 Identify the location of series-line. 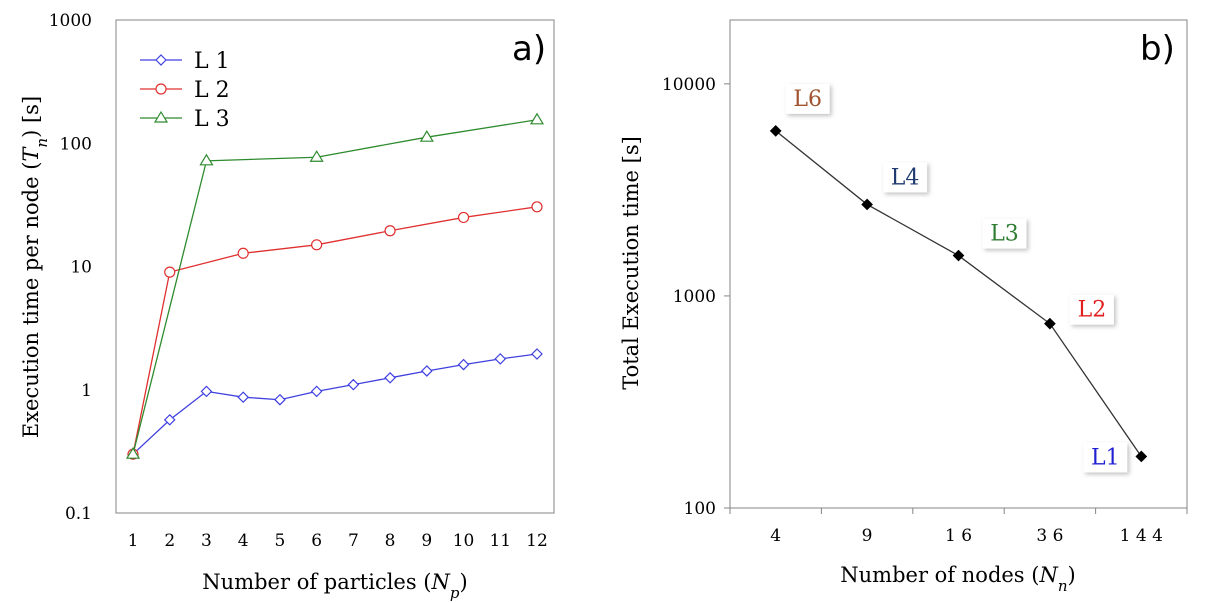
(335, 404).